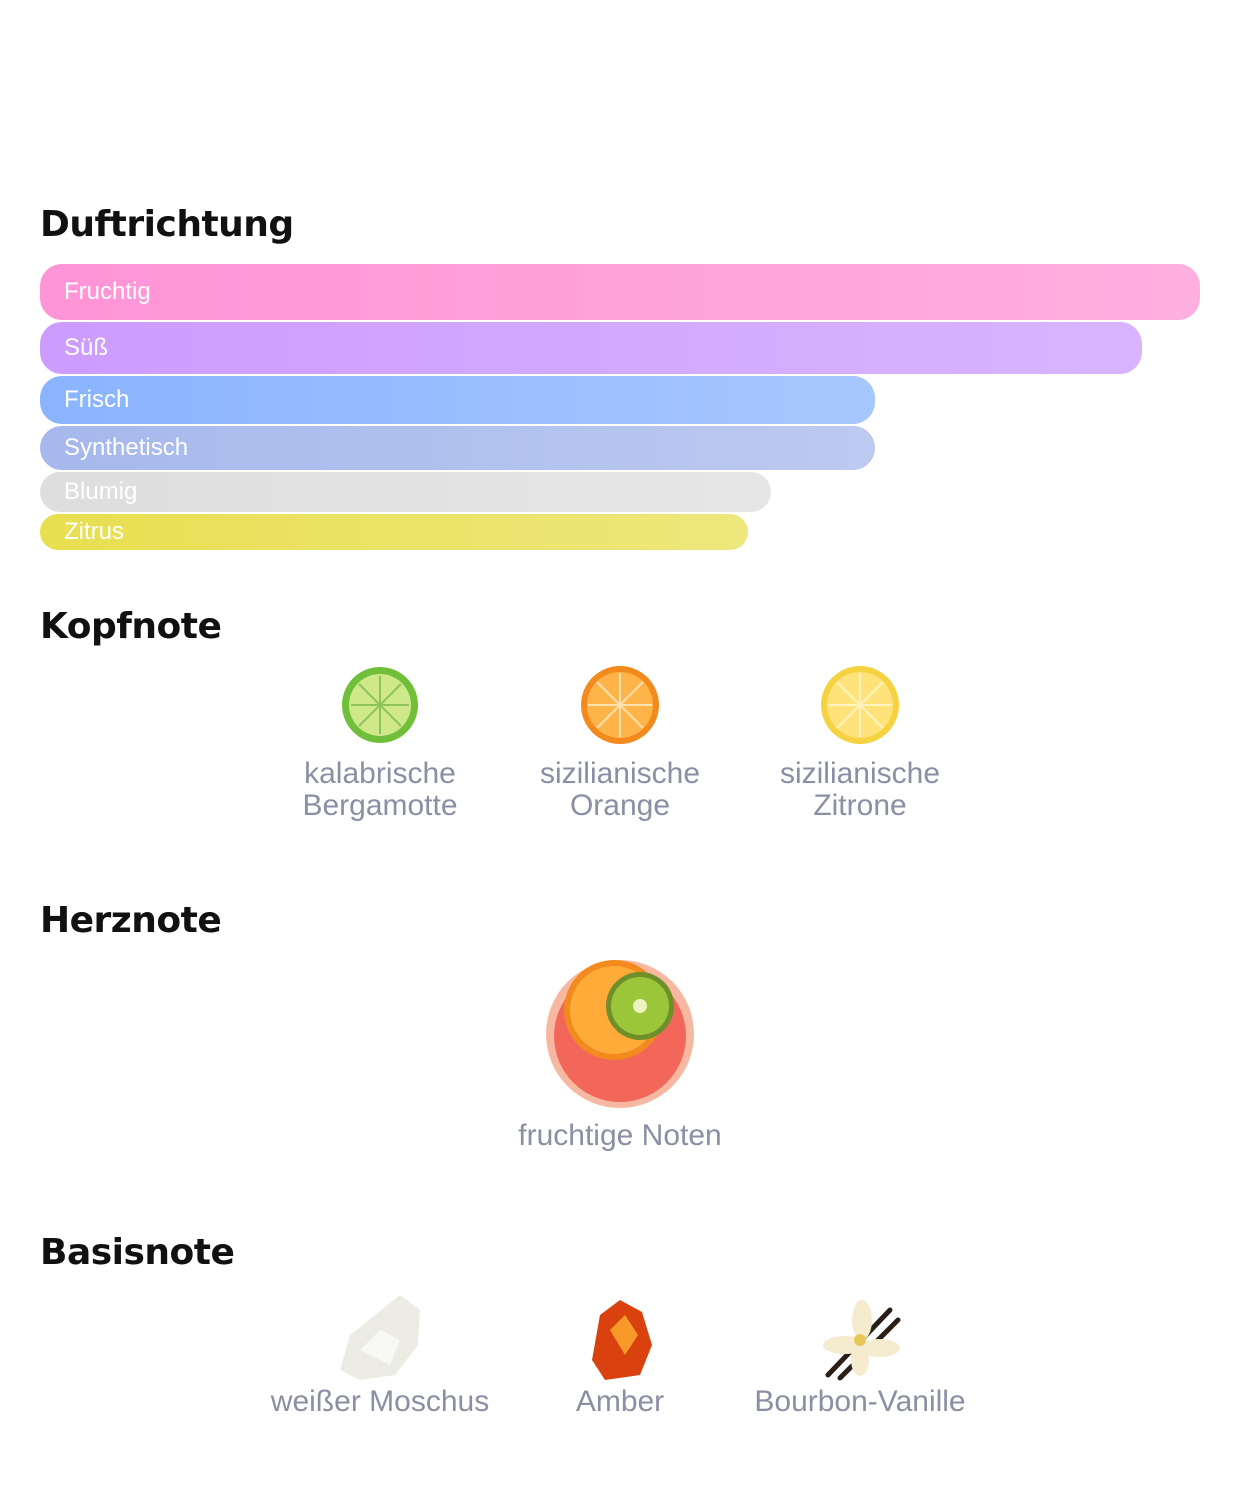 This screenshot has height=1488, width=1240. Describe the element at coordinates (126, 447) in the screenshot. I see `accord-label: Synthetisch` at that location.